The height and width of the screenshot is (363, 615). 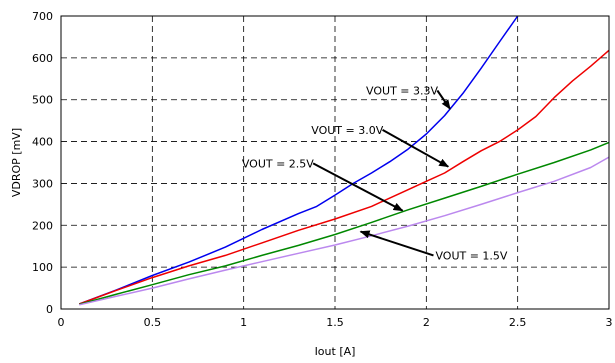 What do you see at coordinates (42, 225) in the screenshot?
I see `y-tick-label: 200` at bounding box center [42, 225].